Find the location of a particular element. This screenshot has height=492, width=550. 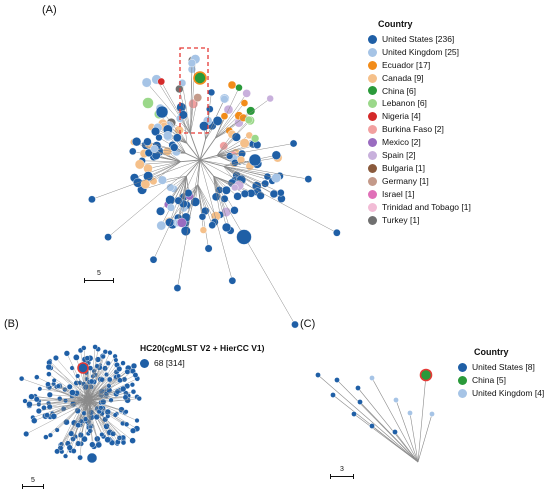

legend-item: Lebanon [6] is located at coordinates (419, 103).